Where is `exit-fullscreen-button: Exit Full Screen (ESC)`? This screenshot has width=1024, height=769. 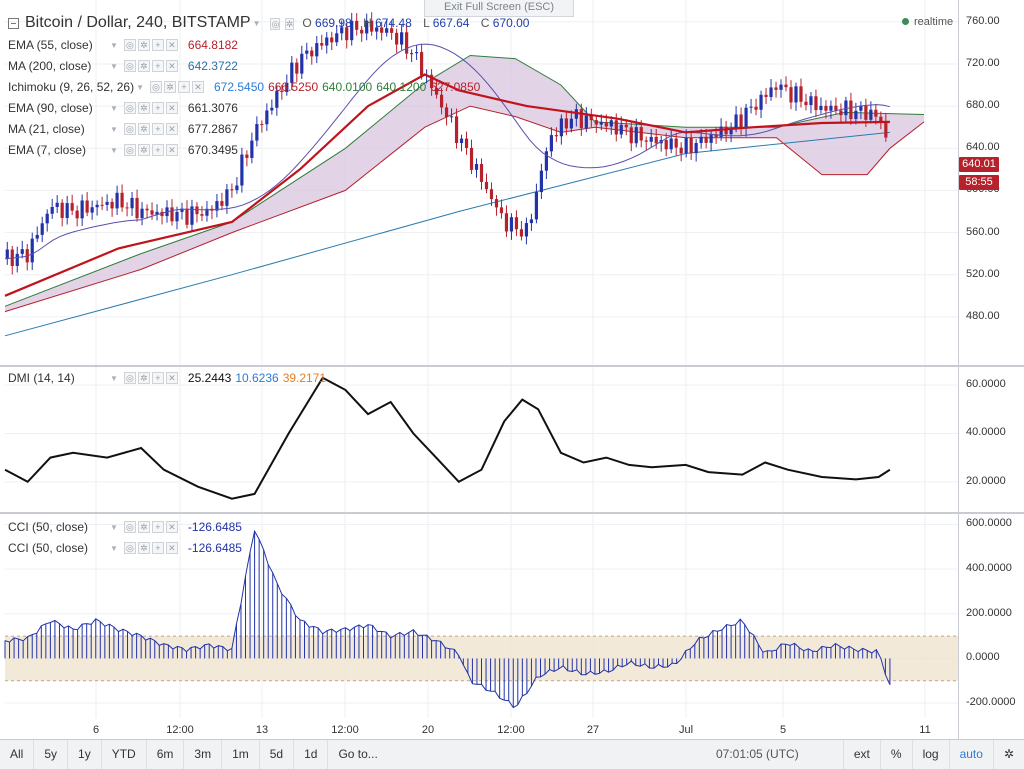 exit-fullscreen-button: Exit Full Screen (ESC) is located at coordinates (499, 8).